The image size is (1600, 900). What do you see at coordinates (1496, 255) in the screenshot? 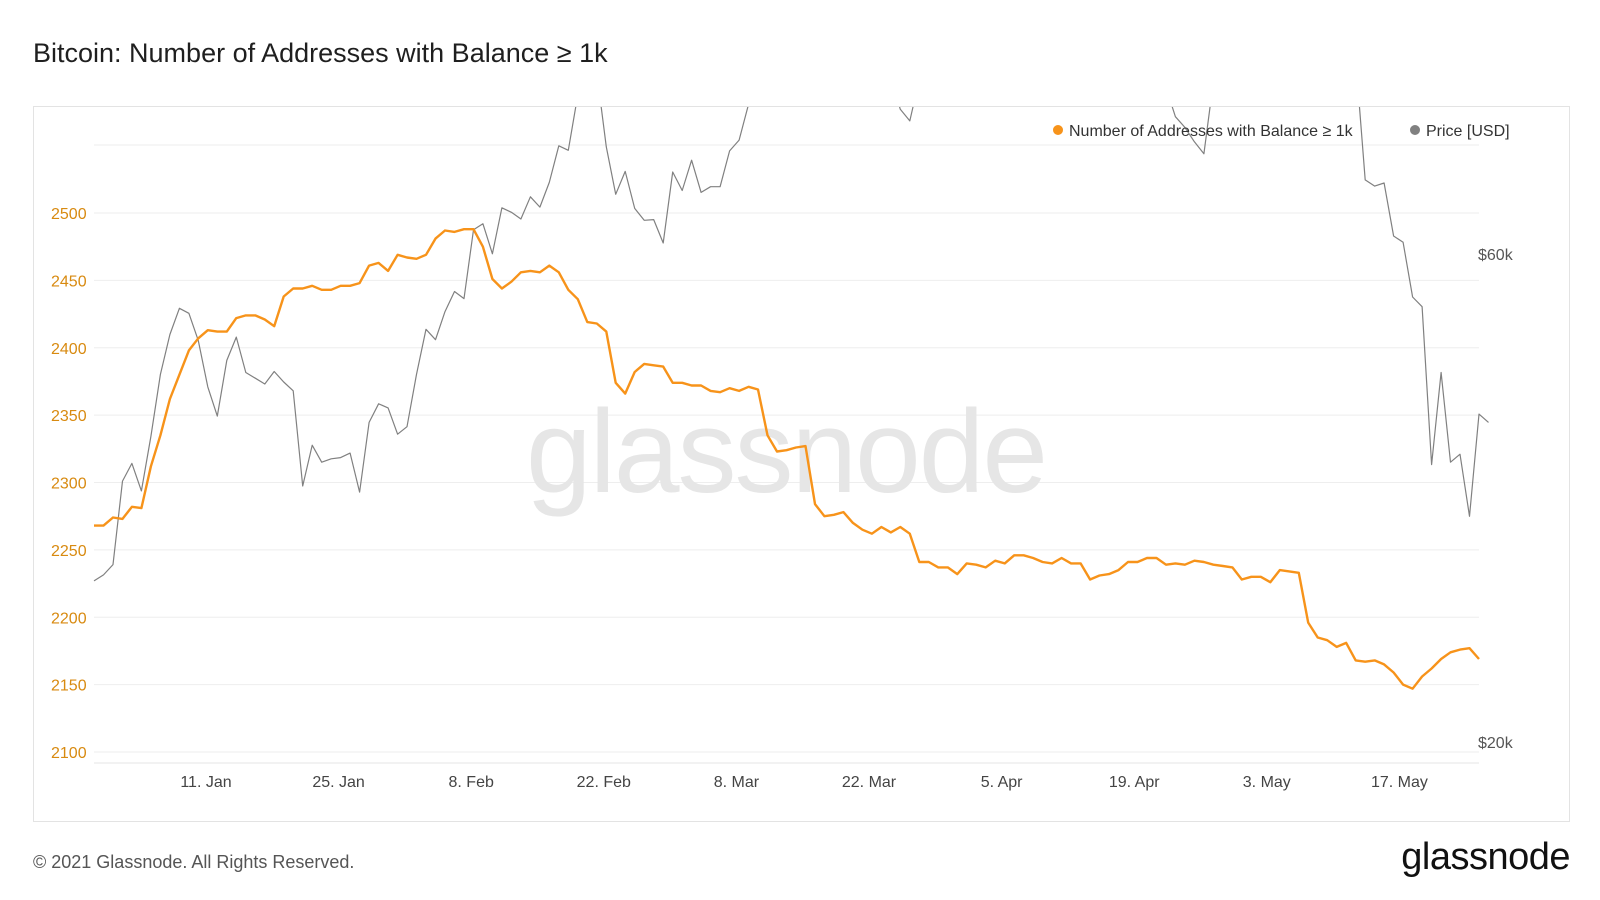
I see `y-right-tick-label: $60k` at bounding box center [1496, 255].